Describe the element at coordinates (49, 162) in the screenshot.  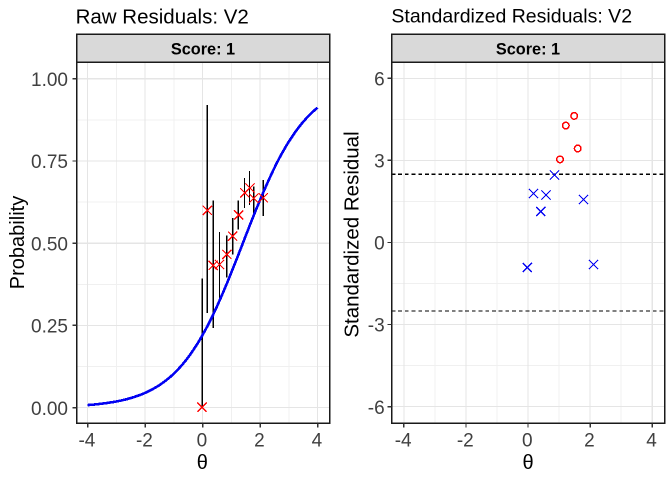
I see `svg-text: 0.75` at that location.